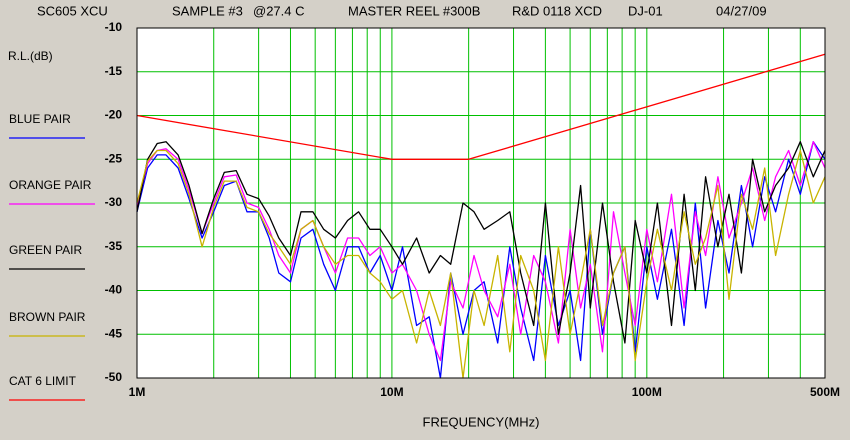  What do you see at coordinates (557, 10) in the screenshot?
I see `title-part: R&D 0118 XCD` at bounding box center [557, 10].